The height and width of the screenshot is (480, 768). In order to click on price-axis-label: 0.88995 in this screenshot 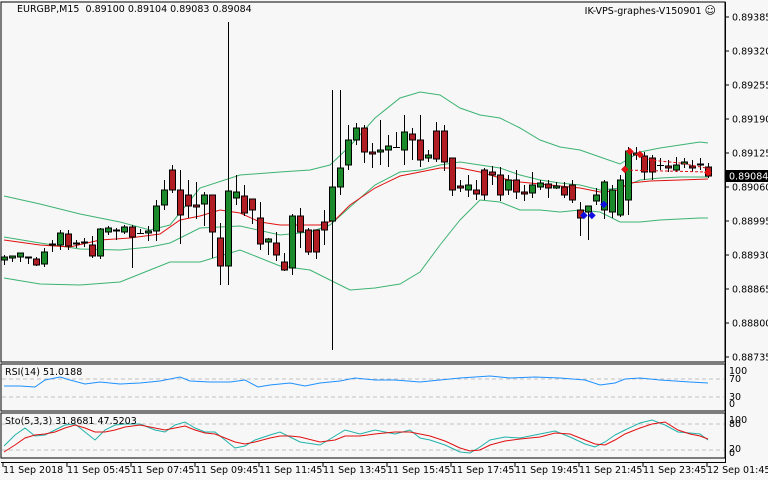, I will do `click(750, 222)`.